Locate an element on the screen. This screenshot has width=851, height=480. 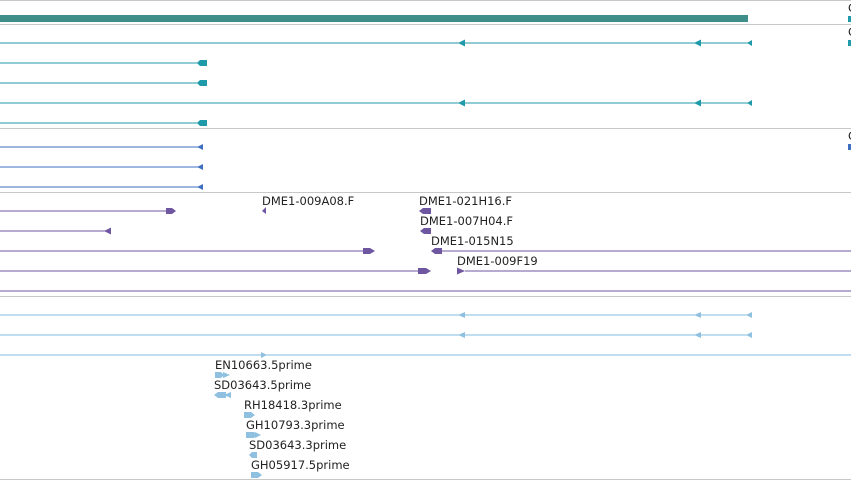
clone-row: DME1-009A08.F DME1-021H16.F is located at coordinates (256, 204).